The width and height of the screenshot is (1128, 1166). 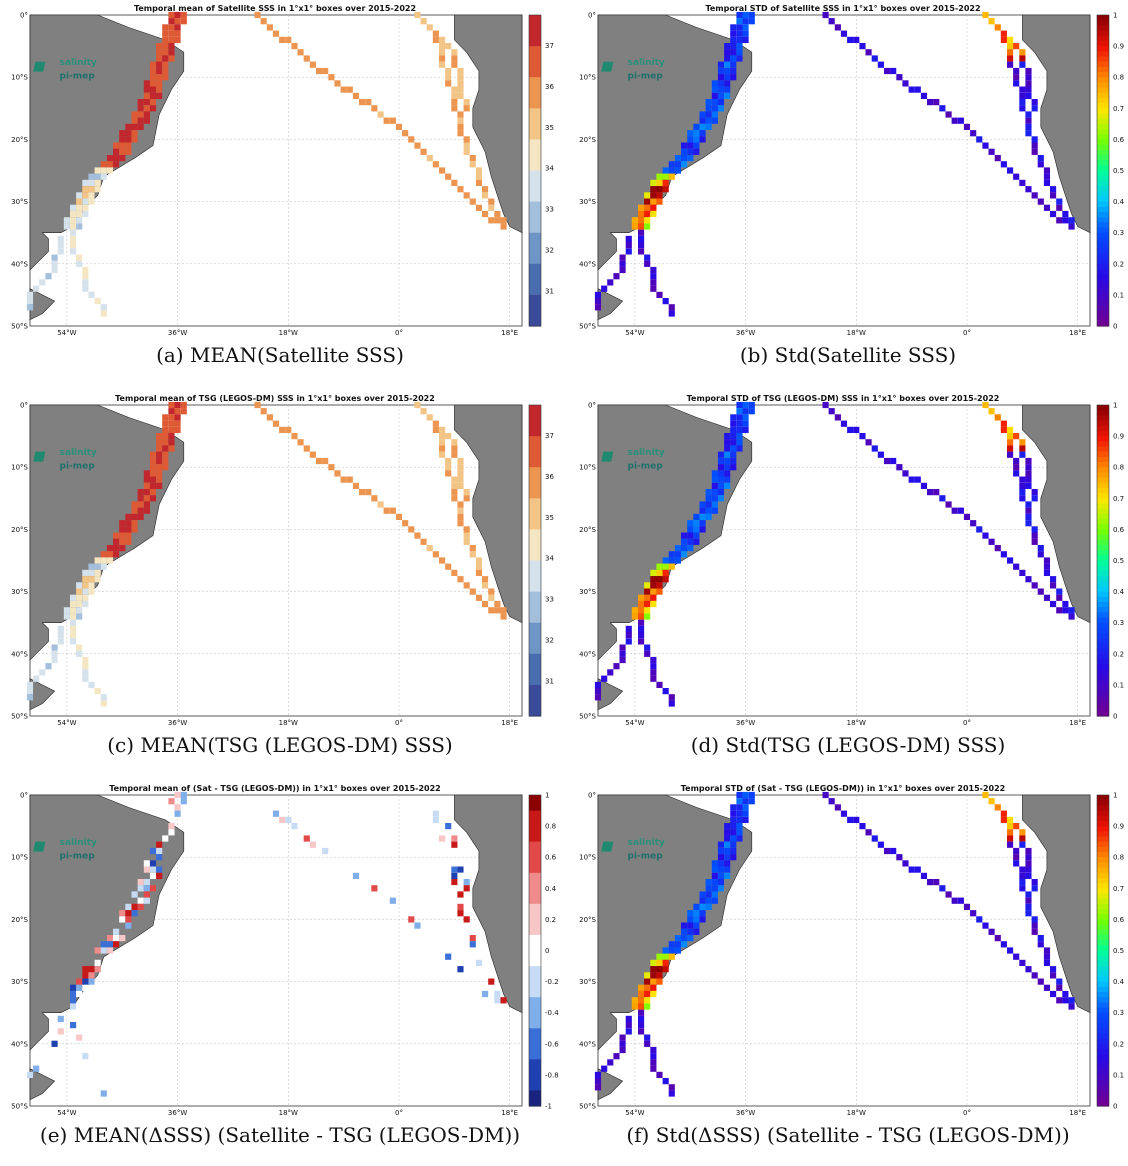 I want to click on colorbar-tick-label: -0.2, so click(x=552, y=982).